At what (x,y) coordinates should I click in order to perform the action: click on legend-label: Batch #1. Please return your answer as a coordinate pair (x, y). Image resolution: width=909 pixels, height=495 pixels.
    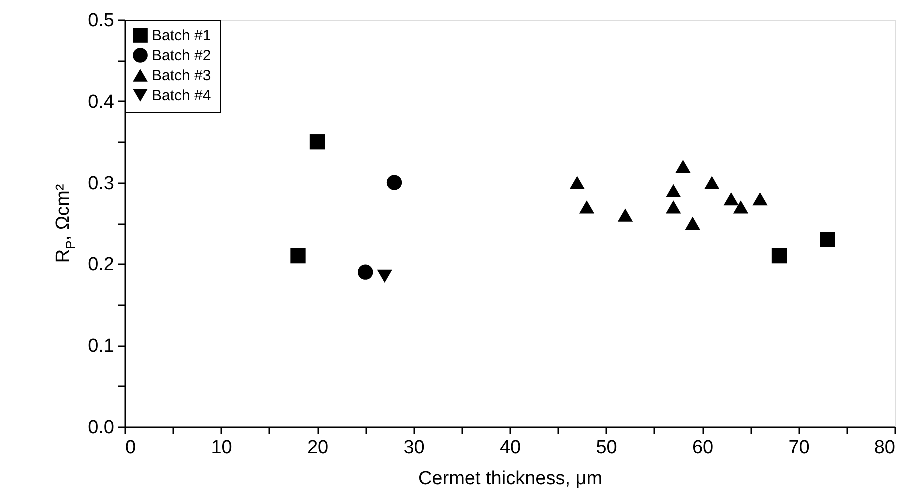
    Looking at the image, I should click on (182, 36).